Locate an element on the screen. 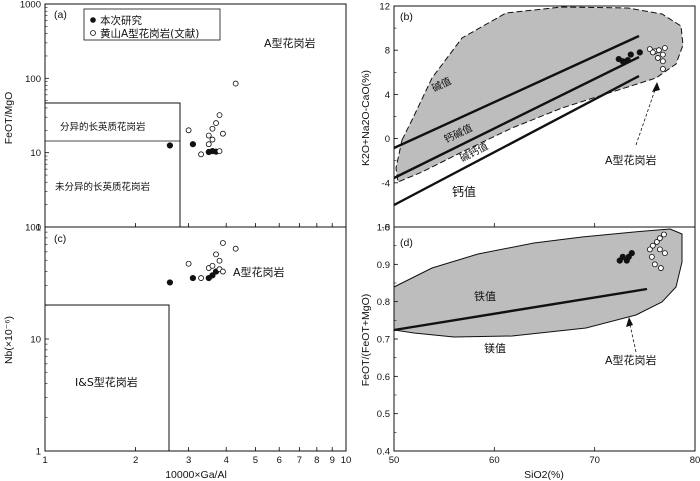 The image size is (700, 481). alkalicalcic-calcic-boundary is located at coordinates (516, 140).